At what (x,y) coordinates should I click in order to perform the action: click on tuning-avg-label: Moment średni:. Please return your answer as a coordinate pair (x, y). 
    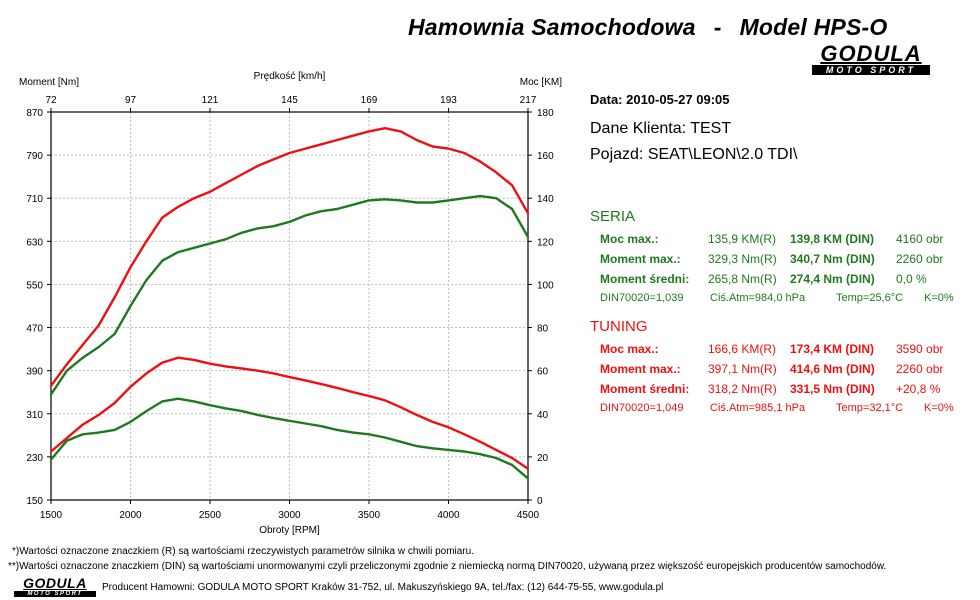
    Looking at the image, I should click on (645, 389).